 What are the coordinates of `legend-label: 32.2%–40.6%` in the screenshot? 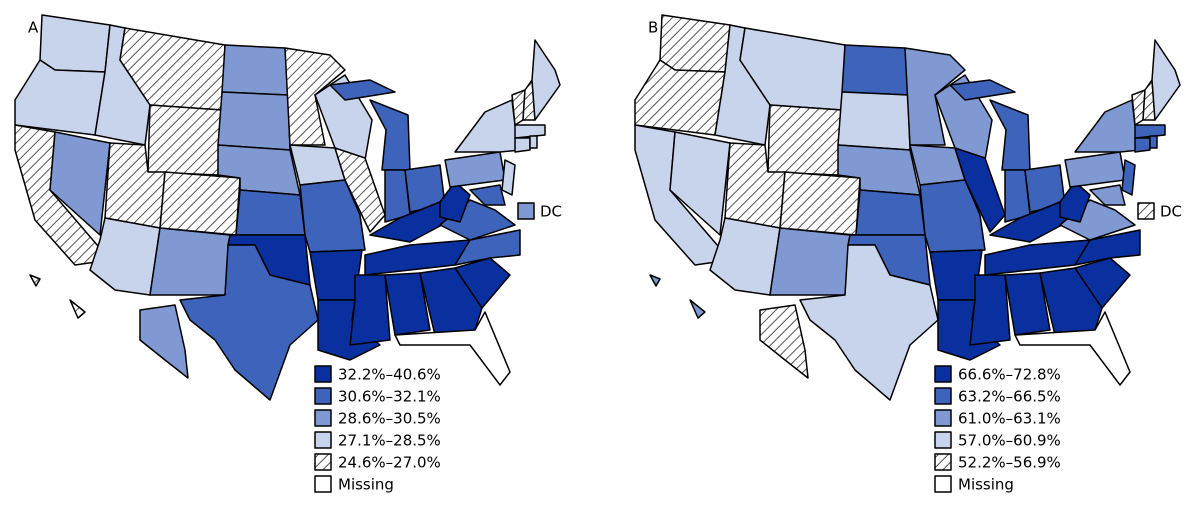 It's located at (389, 375).